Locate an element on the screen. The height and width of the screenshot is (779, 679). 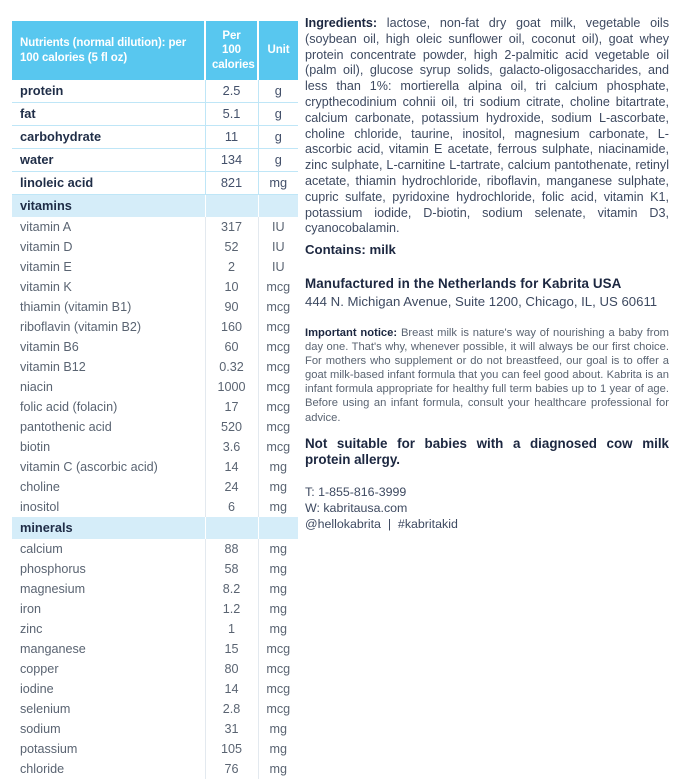
cell-nutrient-name: linoleic acid is located at coordinates (108, 183).